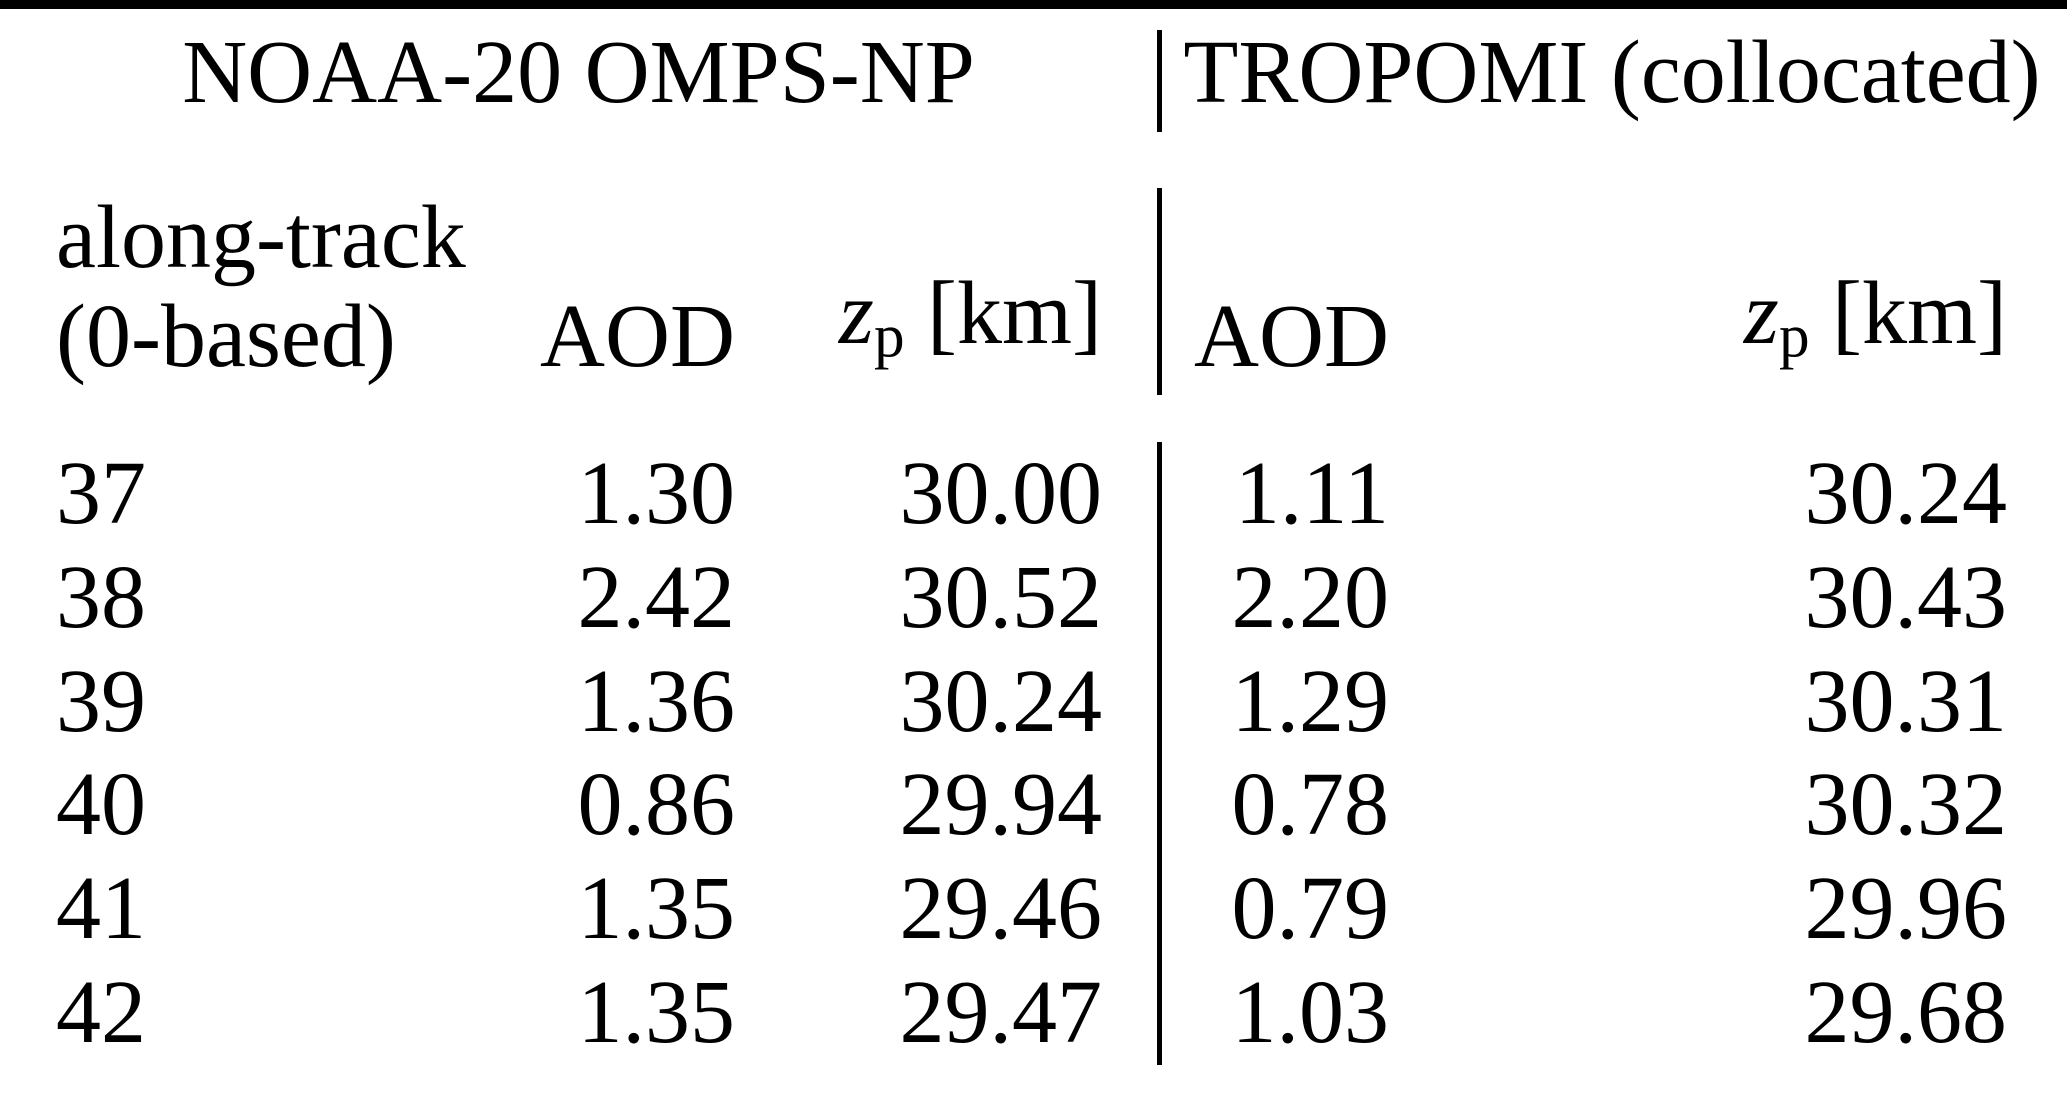 The width and height of the screenshot is (2067, 1097). I want to click on group-header-omps-label: NOAA-20 OMPS-NP, so click(578, 72).